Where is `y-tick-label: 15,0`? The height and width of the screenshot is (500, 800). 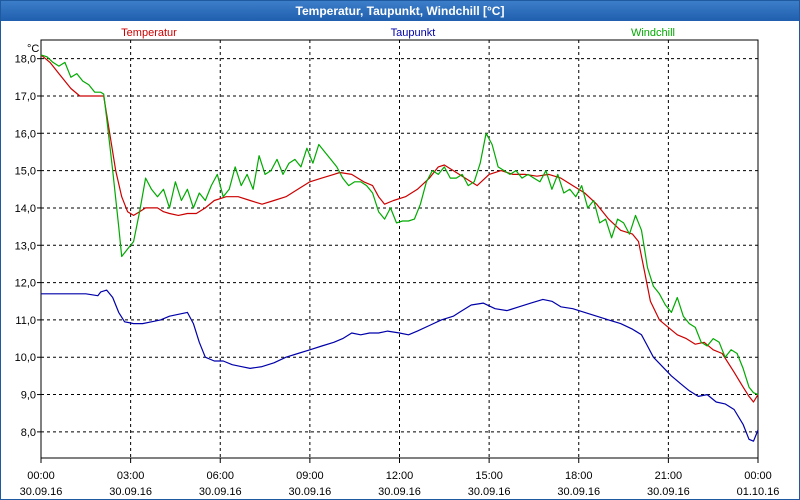
y-tick-label: 15,0 is located at coordinates (25, 172).